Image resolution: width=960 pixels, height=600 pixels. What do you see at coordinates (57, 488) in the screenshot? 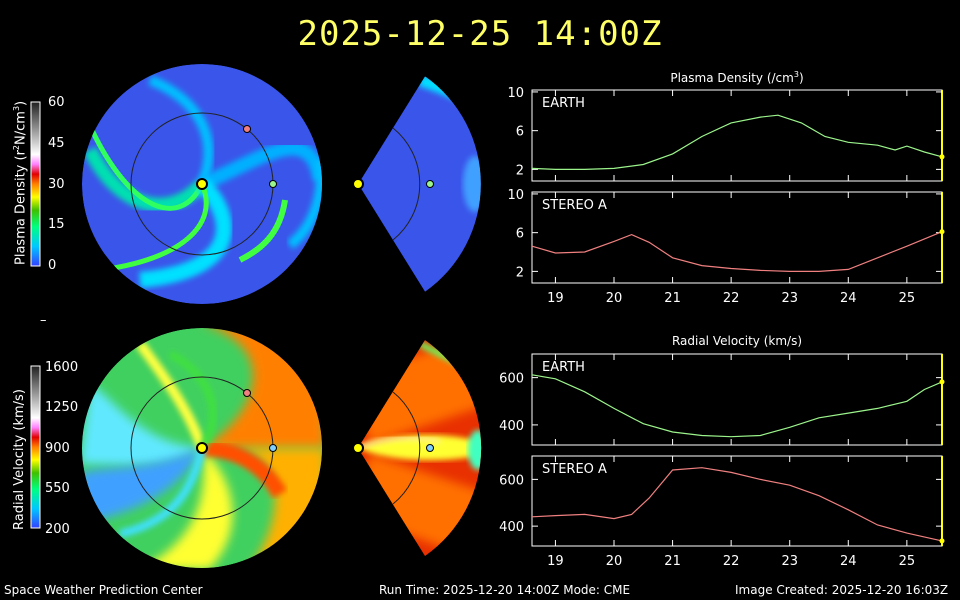
I see `velocity-tick-550: 550` at bounding box center [57, 488].